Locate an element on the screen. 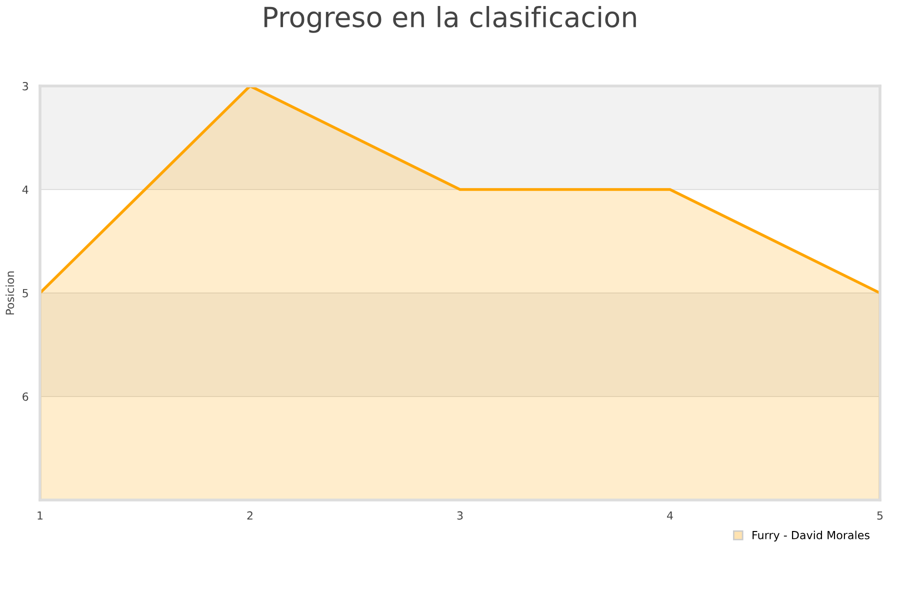  y-tick-label: 5 is located at coordinates (25, 293).